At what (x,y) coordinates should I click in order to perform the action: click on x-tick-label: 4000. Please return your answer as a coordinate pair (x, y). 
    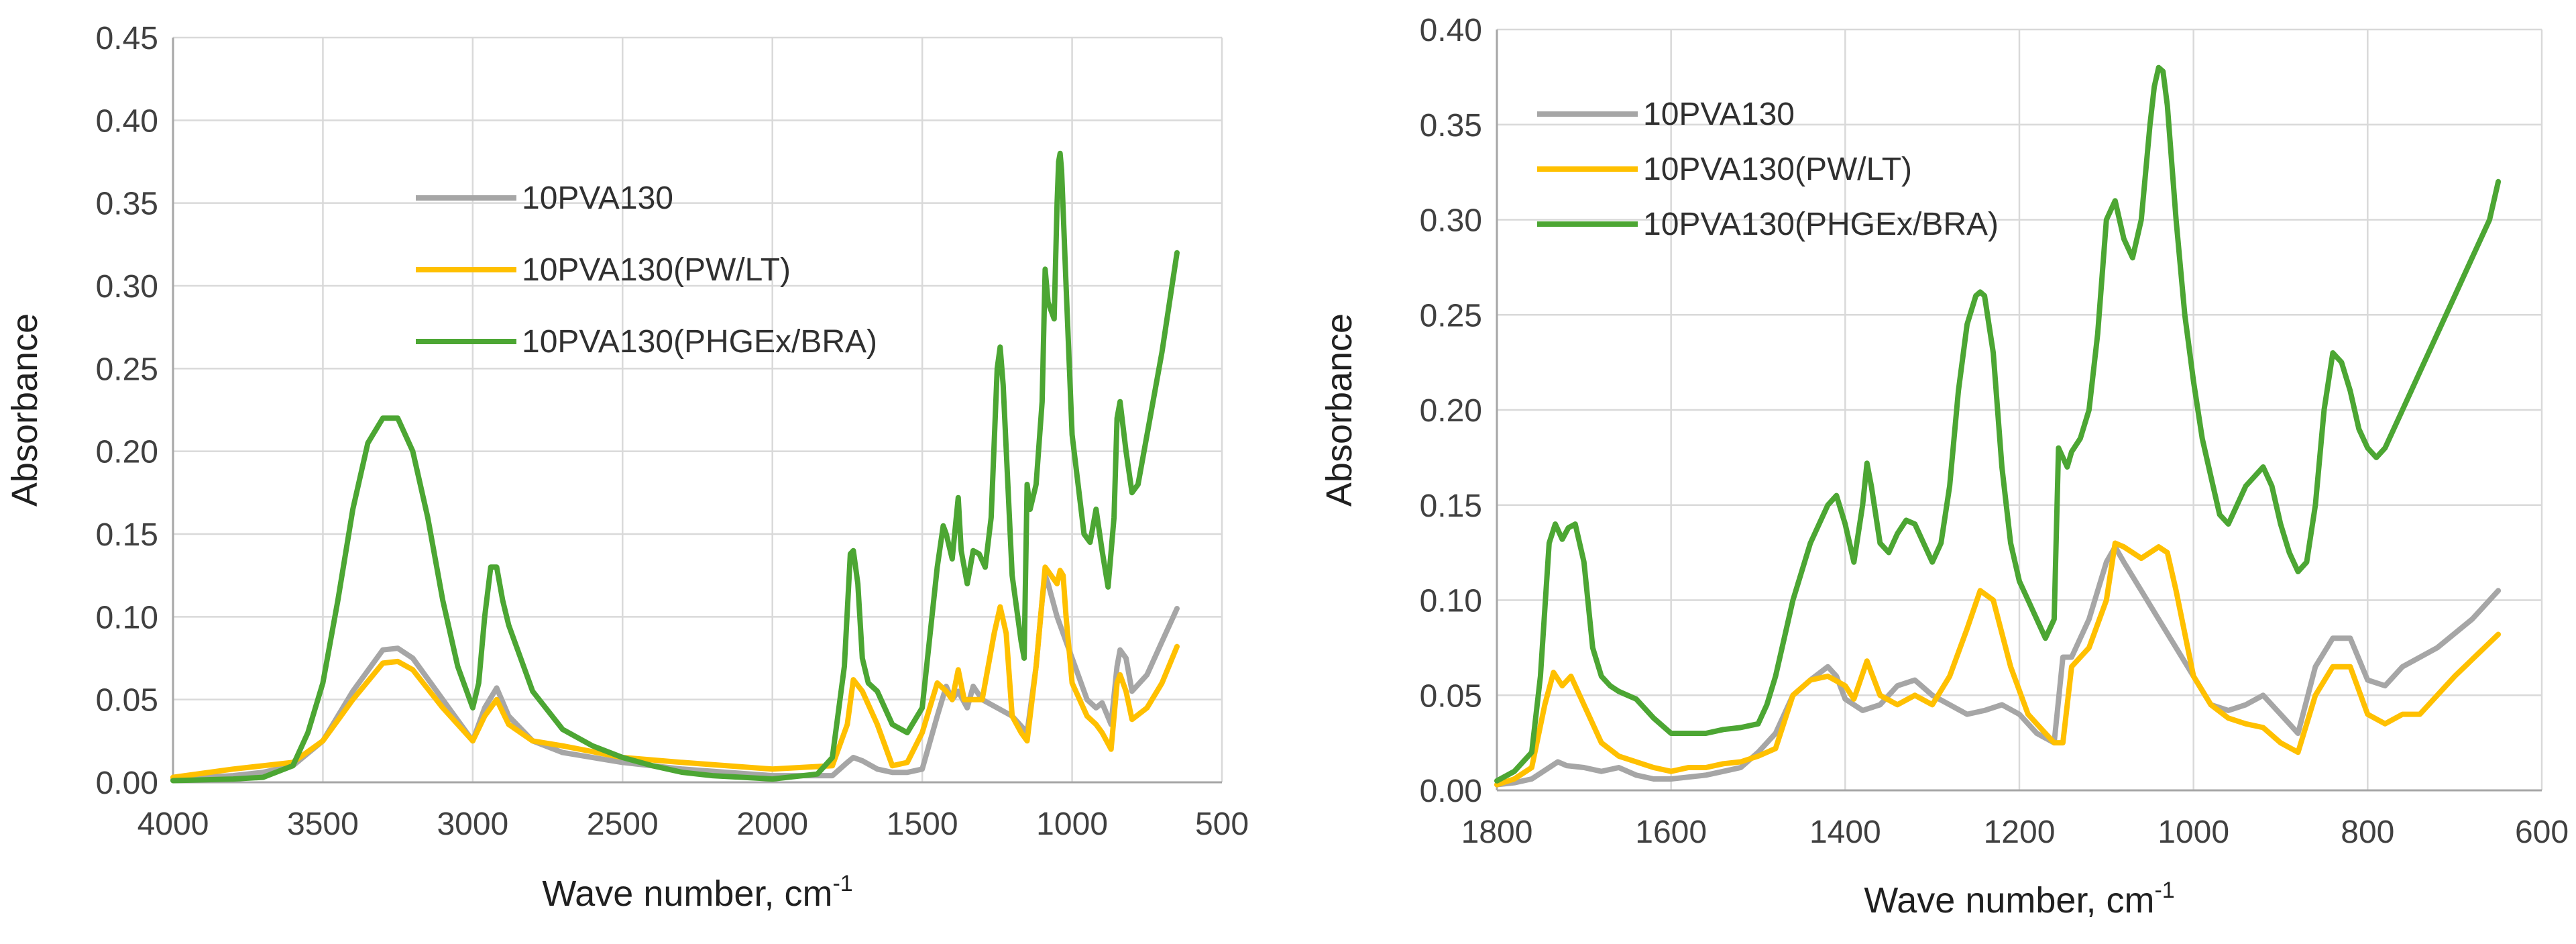
    Looking at the image, I should click on (173, 824).